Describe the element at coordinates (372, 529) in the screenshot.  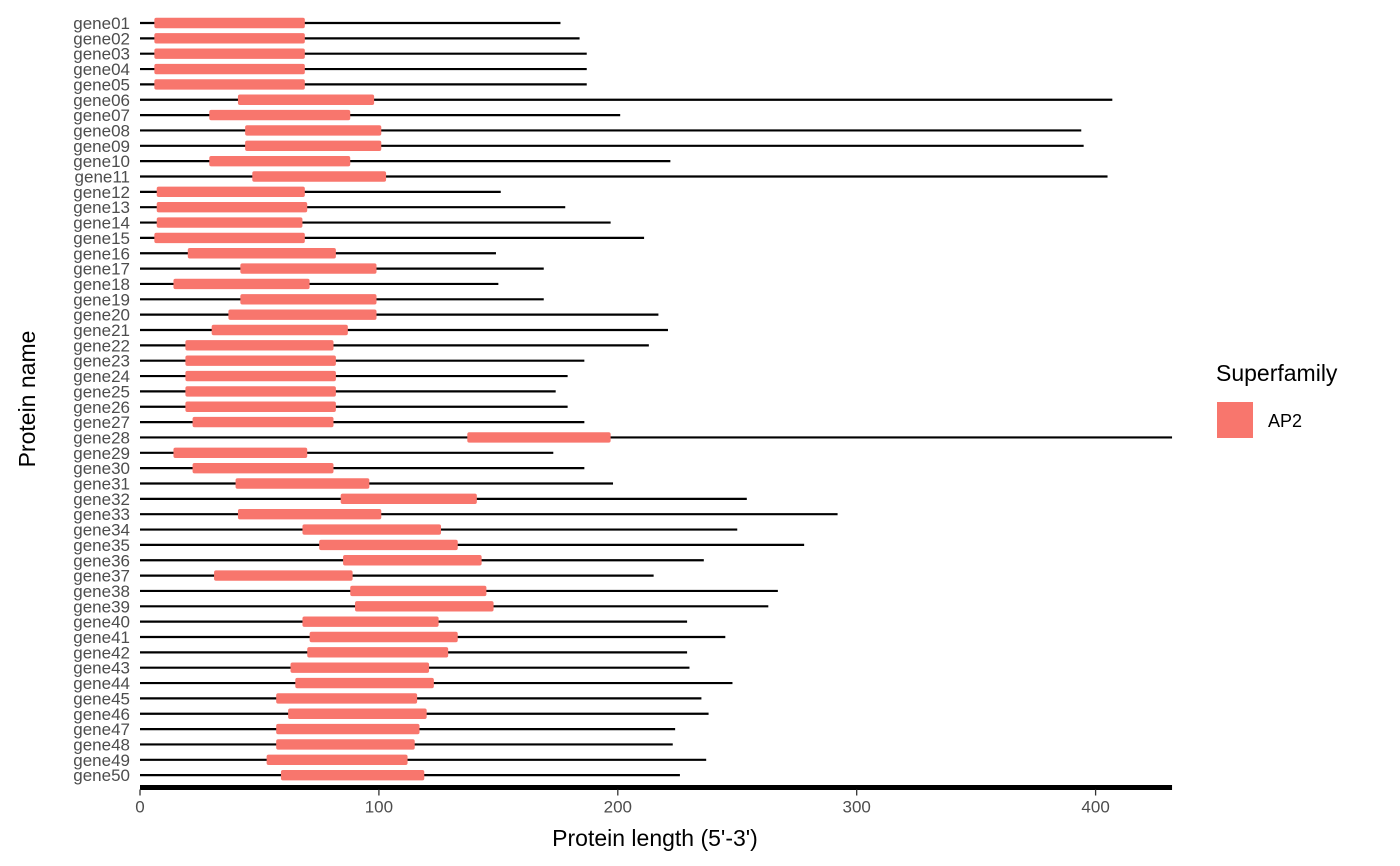
I see `domain-bar-gene34` at that location.